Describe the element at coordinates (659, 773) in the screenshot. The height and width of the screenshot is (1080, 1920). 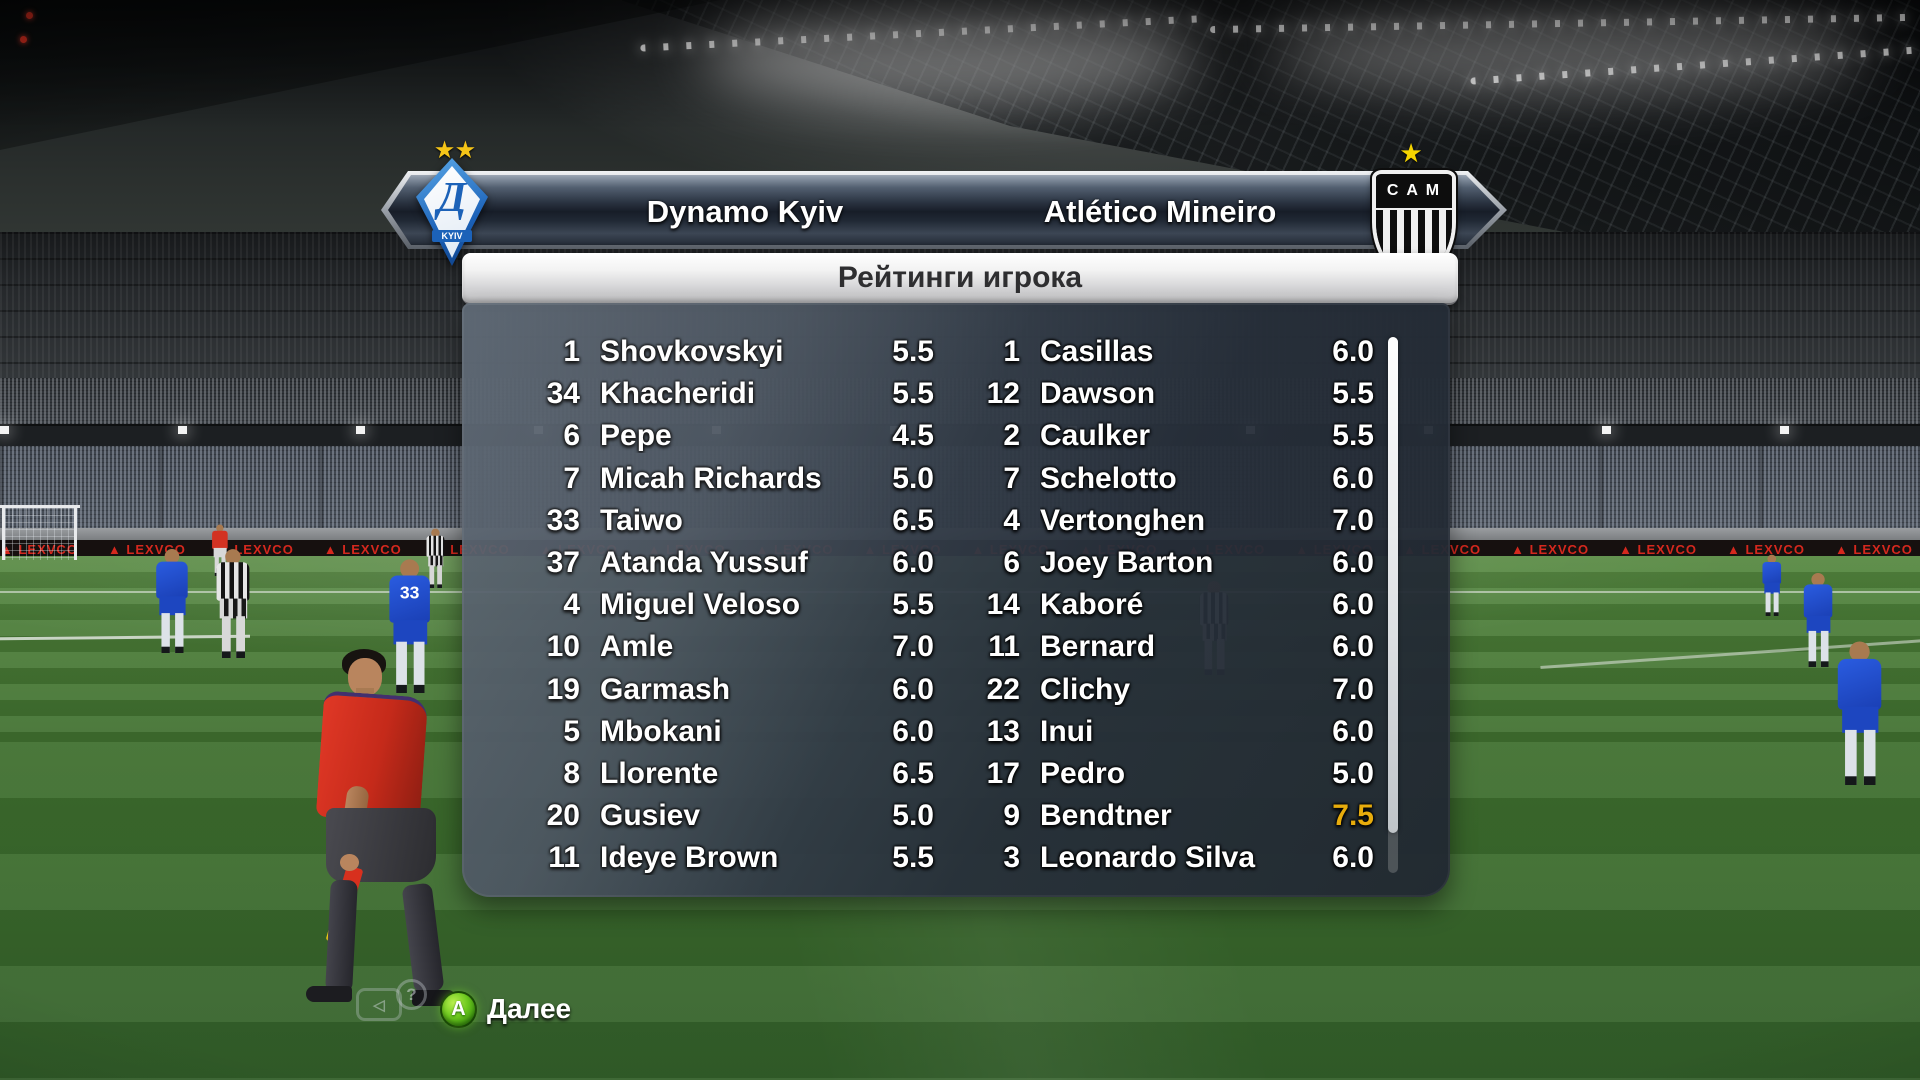
I see `player-name: Llorente` at that location.